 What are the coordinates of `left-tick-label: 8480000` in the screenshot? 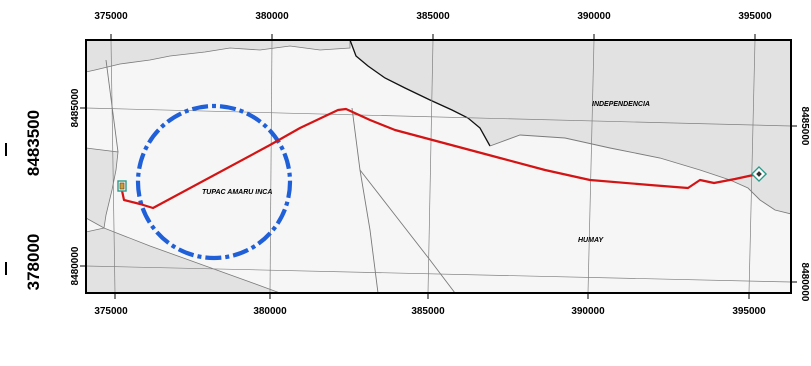 It's located at (75, 265).